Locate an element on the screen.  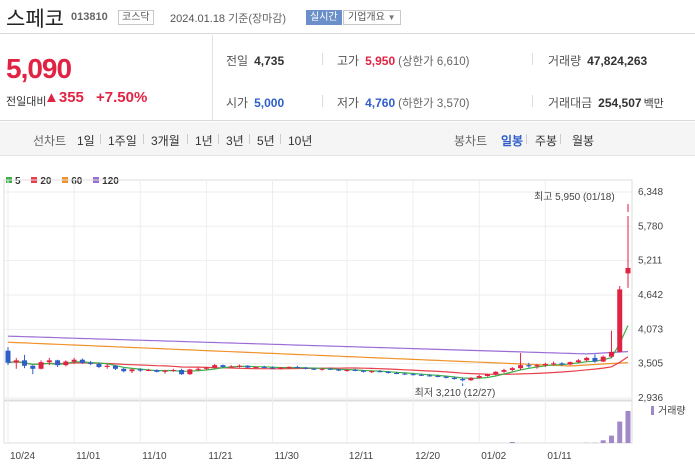
legend-label: 5 is located at coordinates (18, 181).